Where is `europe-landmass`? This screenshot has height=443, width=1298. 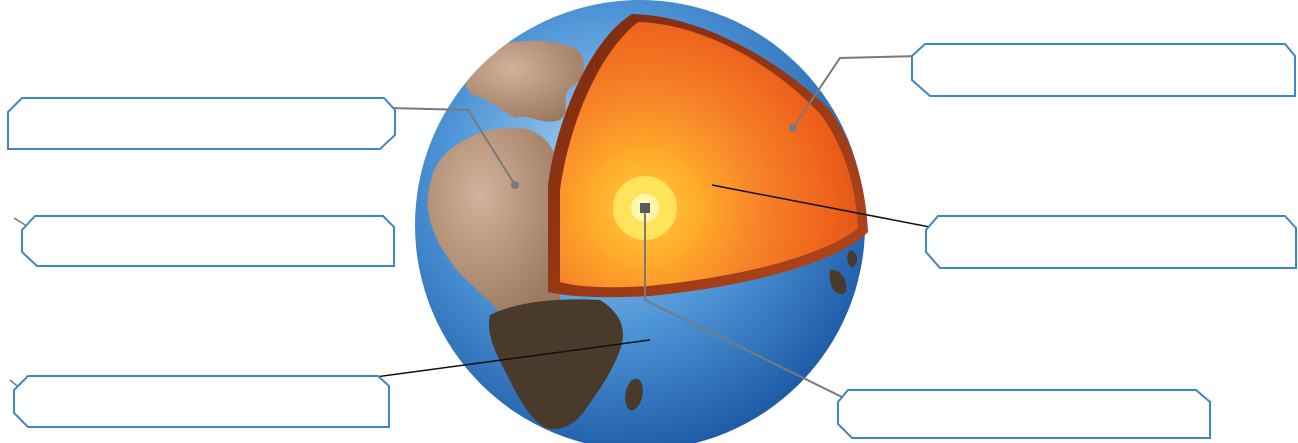 europe-landmass is located at coordinates (524, 81).